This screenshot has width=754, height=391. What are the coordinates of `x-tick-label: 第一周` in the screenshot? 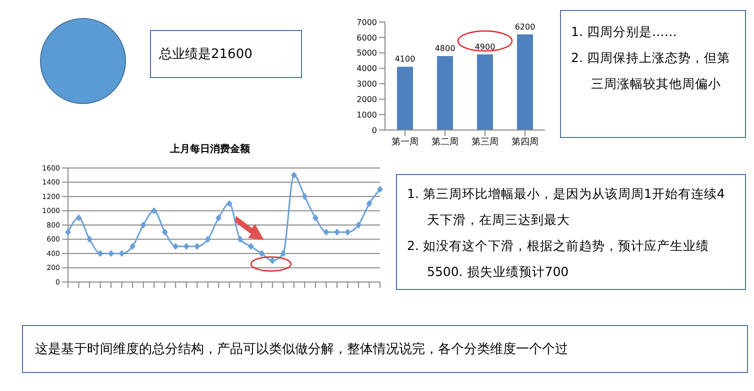 It's located at (405, 142).